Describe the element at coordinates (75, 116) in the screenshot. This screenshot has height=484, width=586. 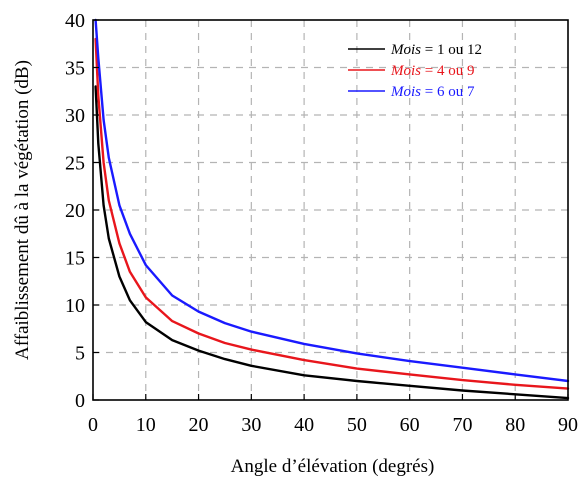
I see `y-tick-label: 30` at that location.